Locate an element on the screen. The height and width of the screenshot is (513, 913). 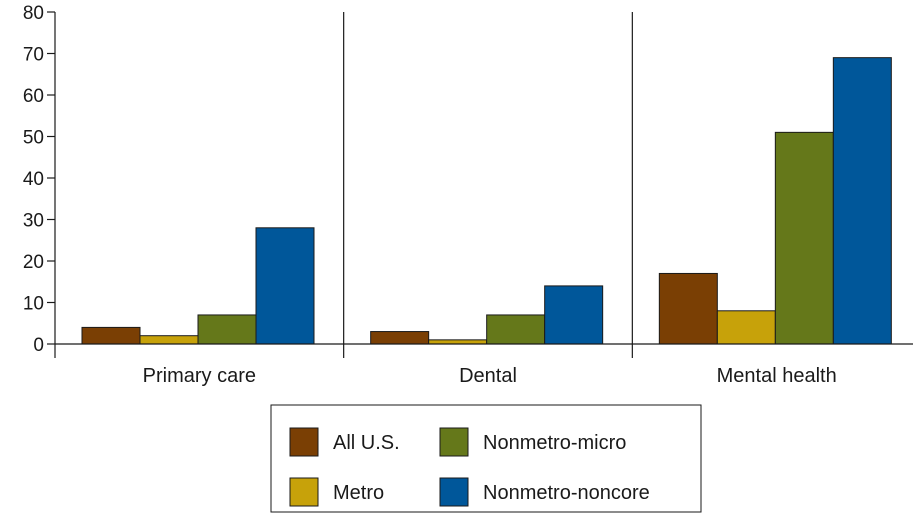
bar-nonmetro-micro-mental-health is located at coordinates (804, 238).